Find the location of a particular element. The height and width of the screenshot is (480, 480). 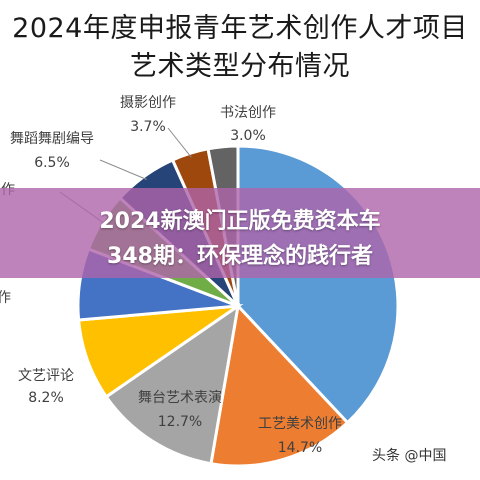

slice-value-label-7: 14.7% is located at coordinates (300, 448).